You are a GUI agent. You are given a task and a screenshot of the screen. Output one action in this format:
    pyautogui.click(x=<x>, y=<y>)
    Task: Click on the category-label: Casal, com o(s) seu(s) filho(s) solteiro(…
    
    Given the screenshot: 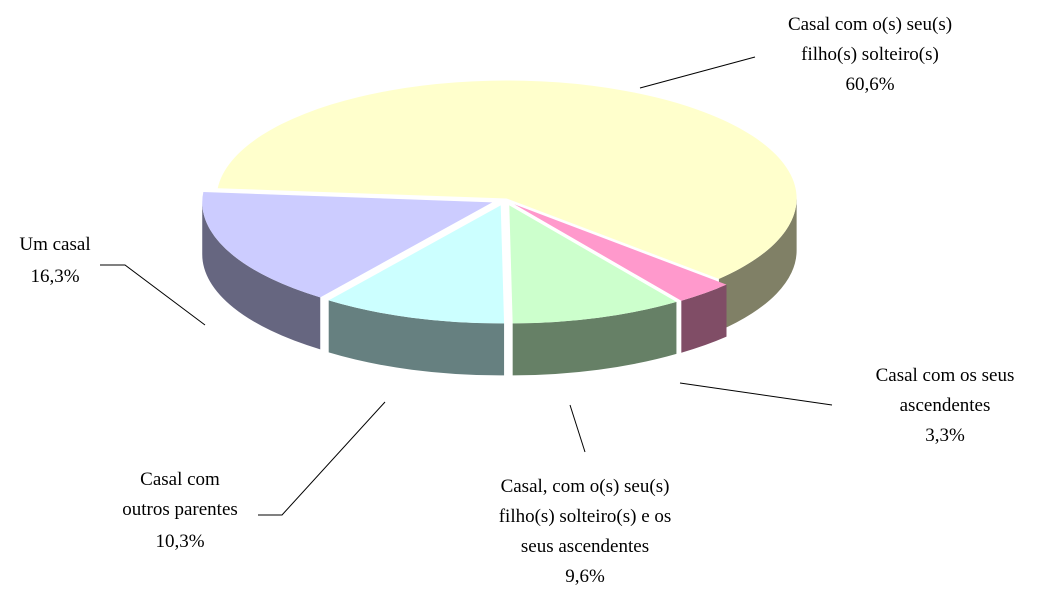 What is the action you would take?
    pyautogui.click(x=585, y=516)
    